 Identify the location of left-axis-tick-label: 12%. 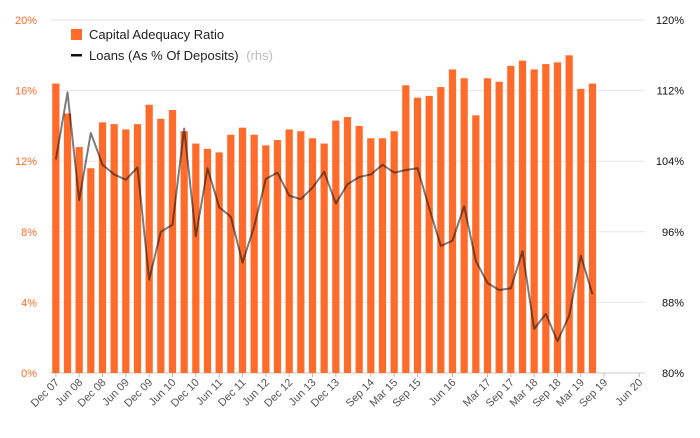
(26, 162).